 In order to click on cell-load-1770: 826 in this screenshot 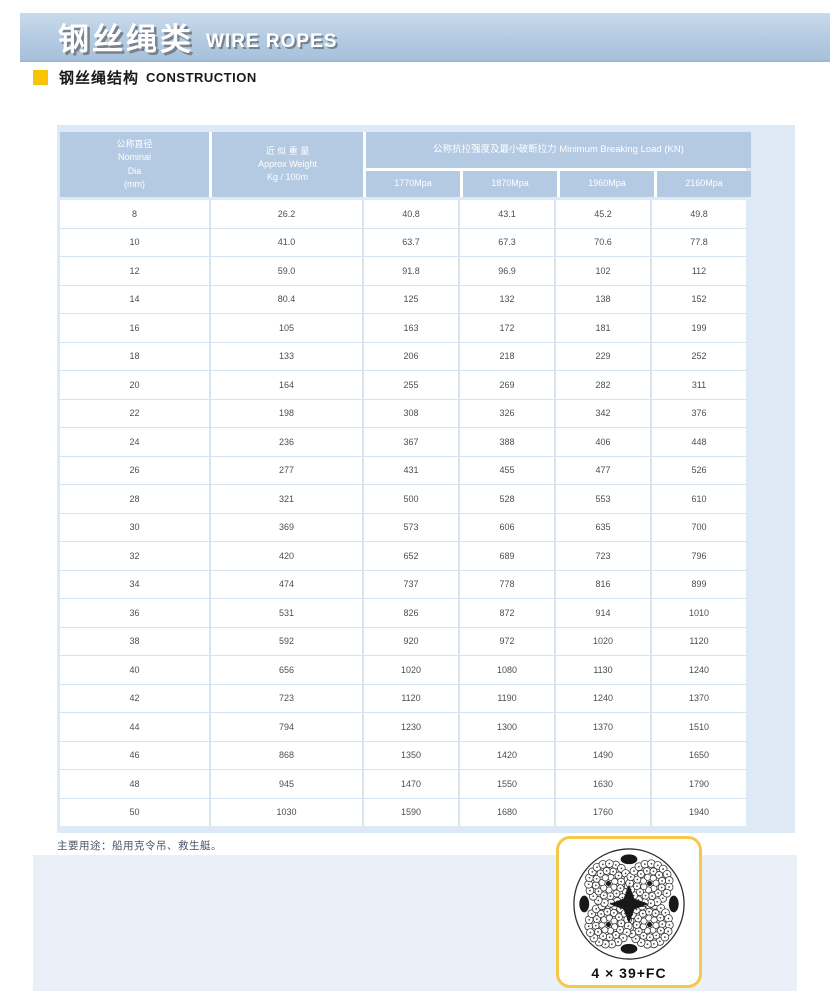, I will do `click(411, 613)`.